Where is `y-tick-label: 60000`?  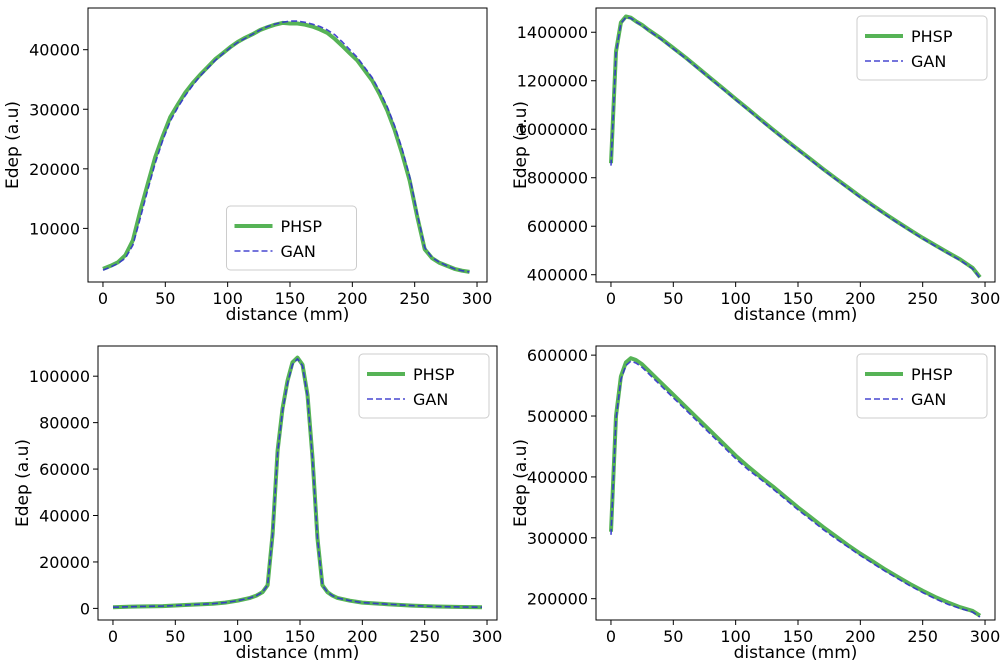
y-tick-label: 60000 is located at coordinates (64, 469).